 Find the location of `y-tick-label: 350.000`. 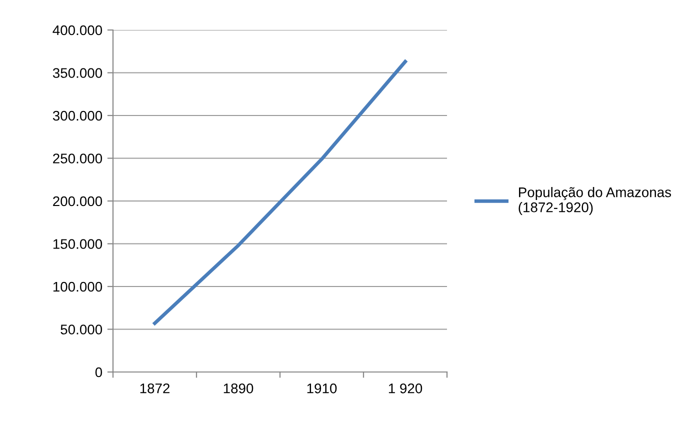

y-tick-label: 350.000 is located at coordinates (77, 73).